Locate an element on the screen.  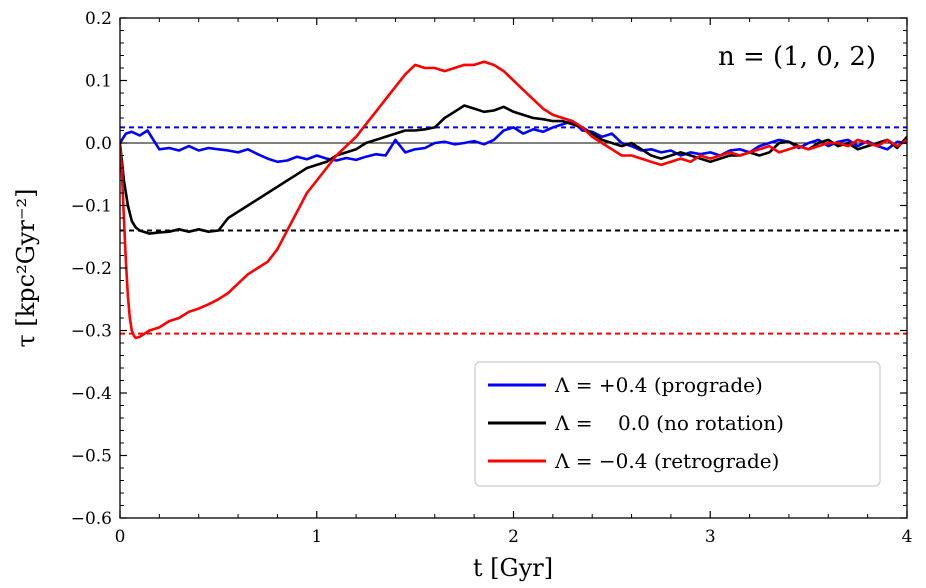
y-tick-label: −0.4 is located at coordinates (91, 394).